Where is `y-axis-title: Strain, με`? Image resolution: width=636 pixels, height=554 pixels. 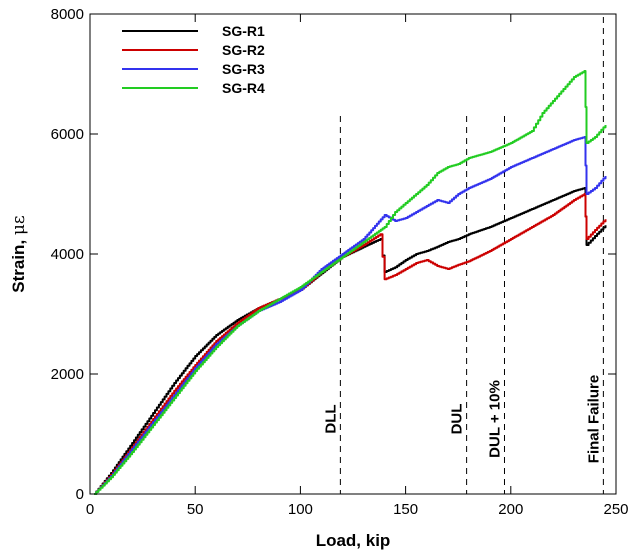
y-axis-title: Strain, με is located at coordinates (19, 254).